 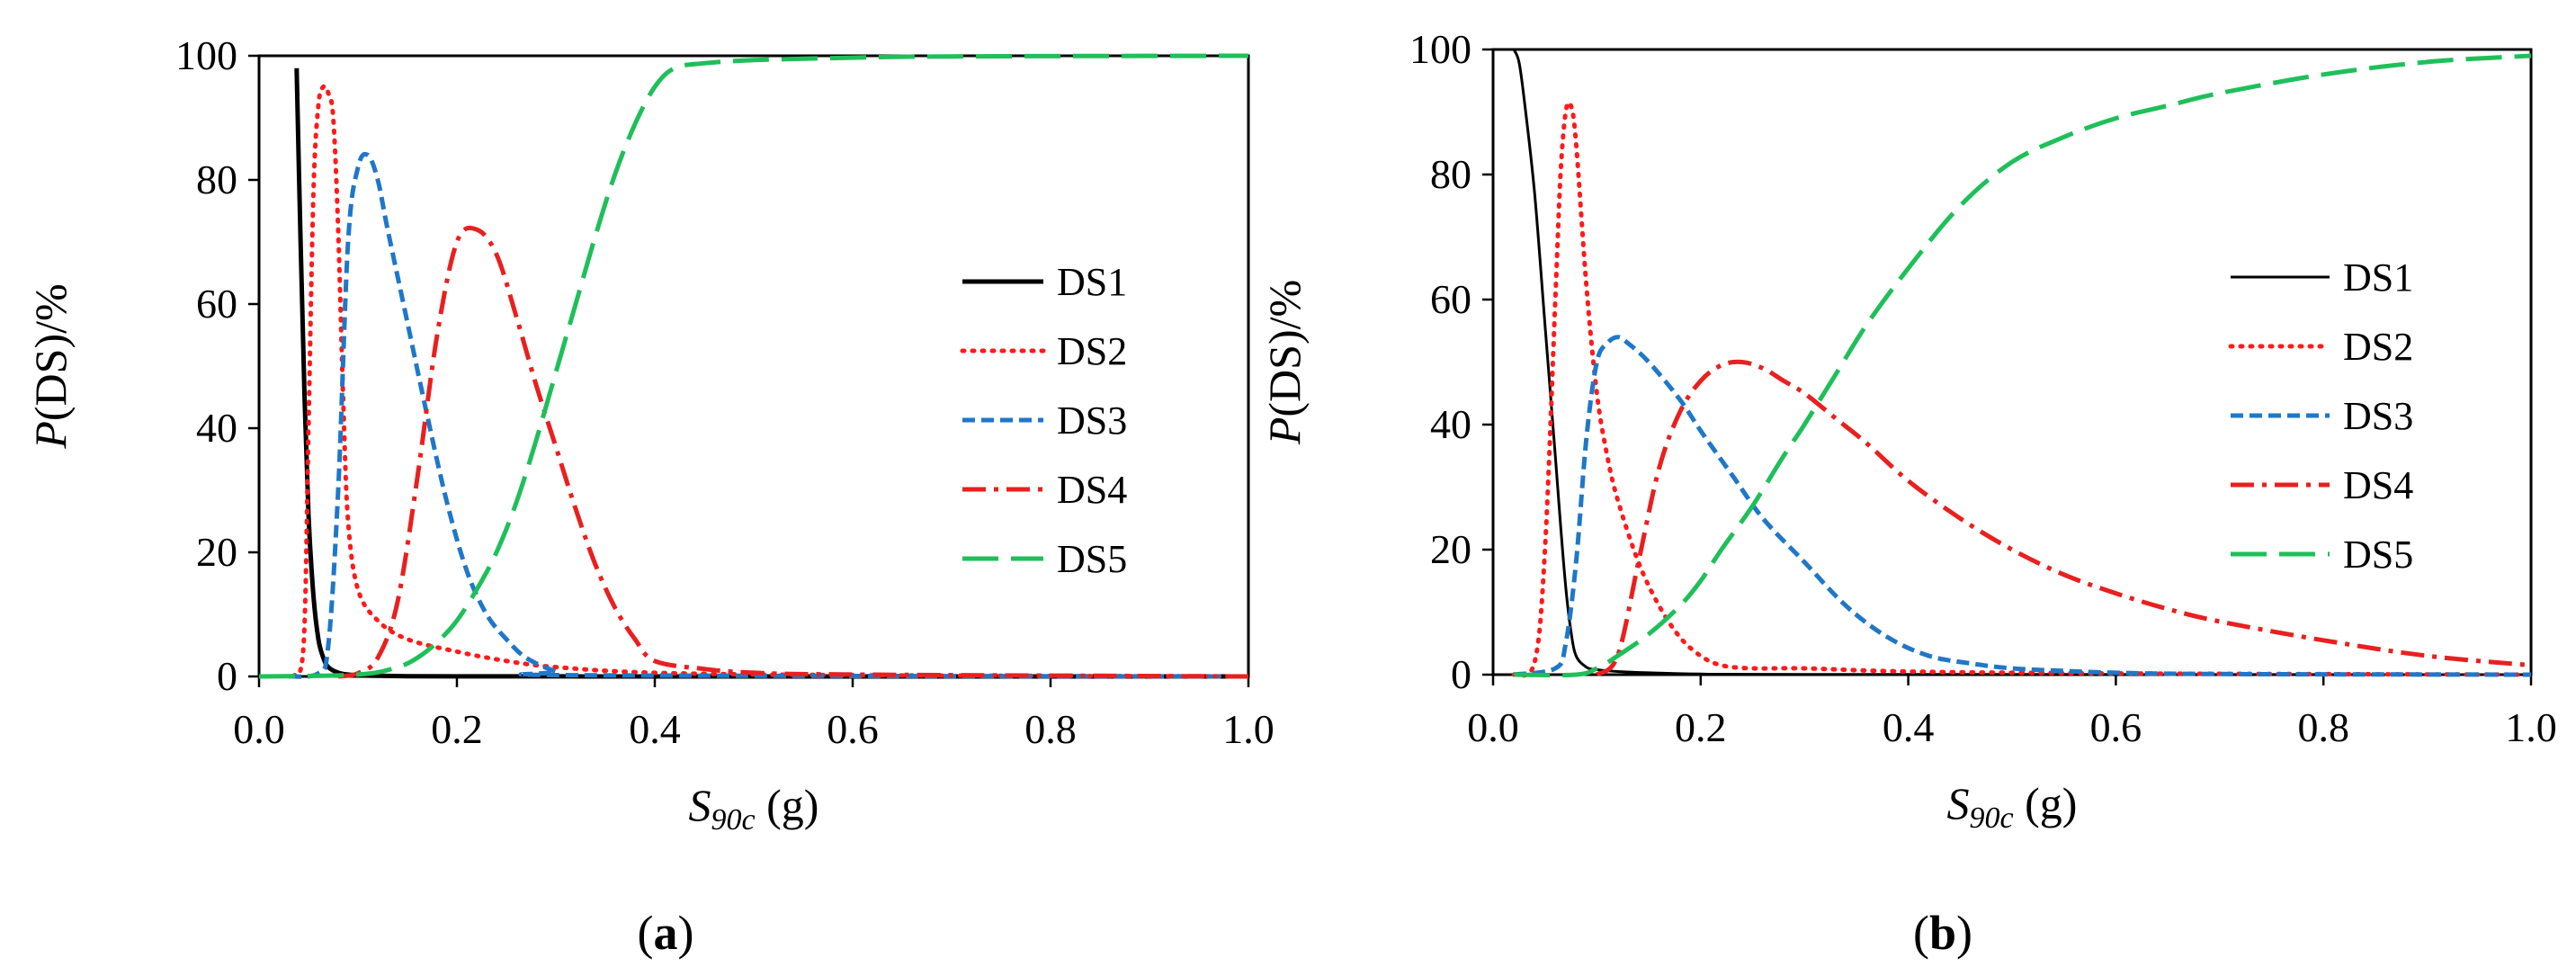 What do you see at coordinates (1942, 933) in the screenshot?
I see `panel-label: (b)` at bounding box center [1942, 933].